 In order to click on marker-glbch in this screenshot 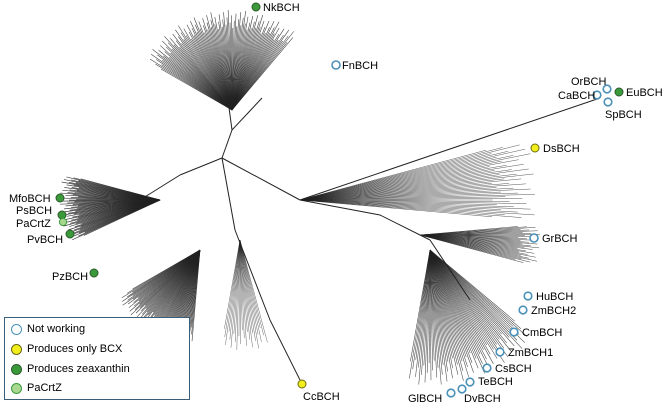, I will do `click(451, 393)`.